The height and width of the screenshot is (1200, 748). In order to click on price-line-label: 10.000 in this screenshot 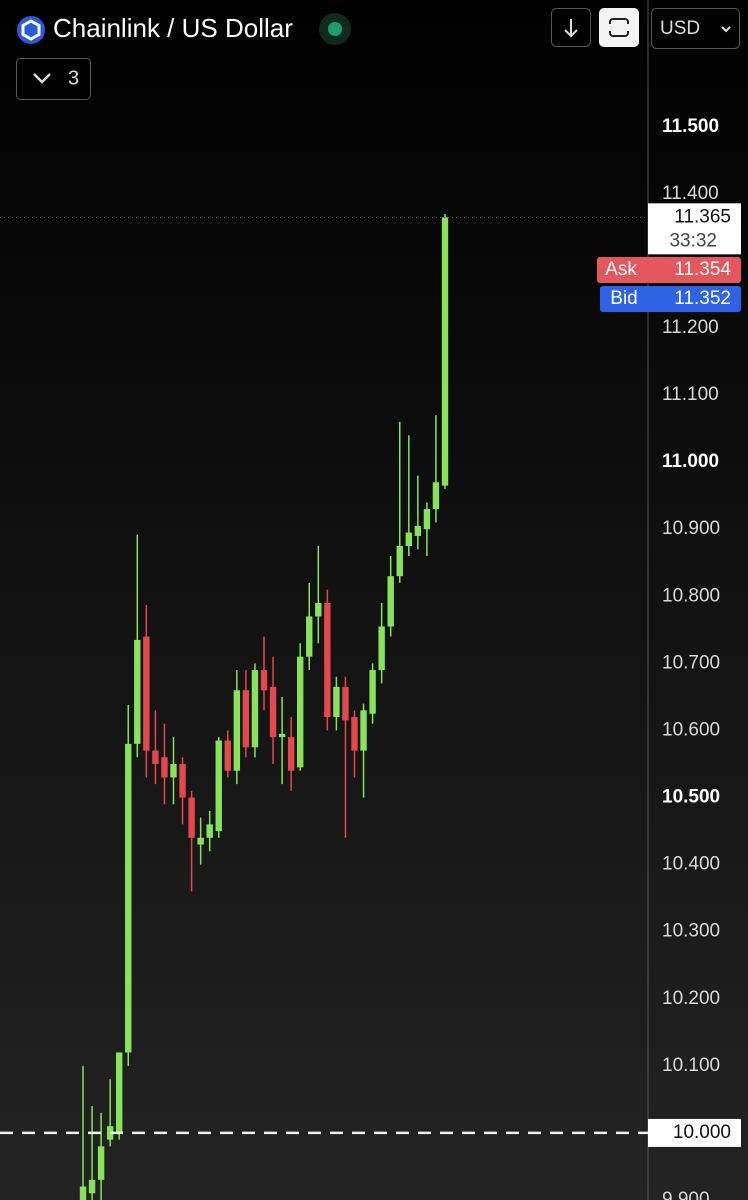, I will do `click(702, 1132)`.